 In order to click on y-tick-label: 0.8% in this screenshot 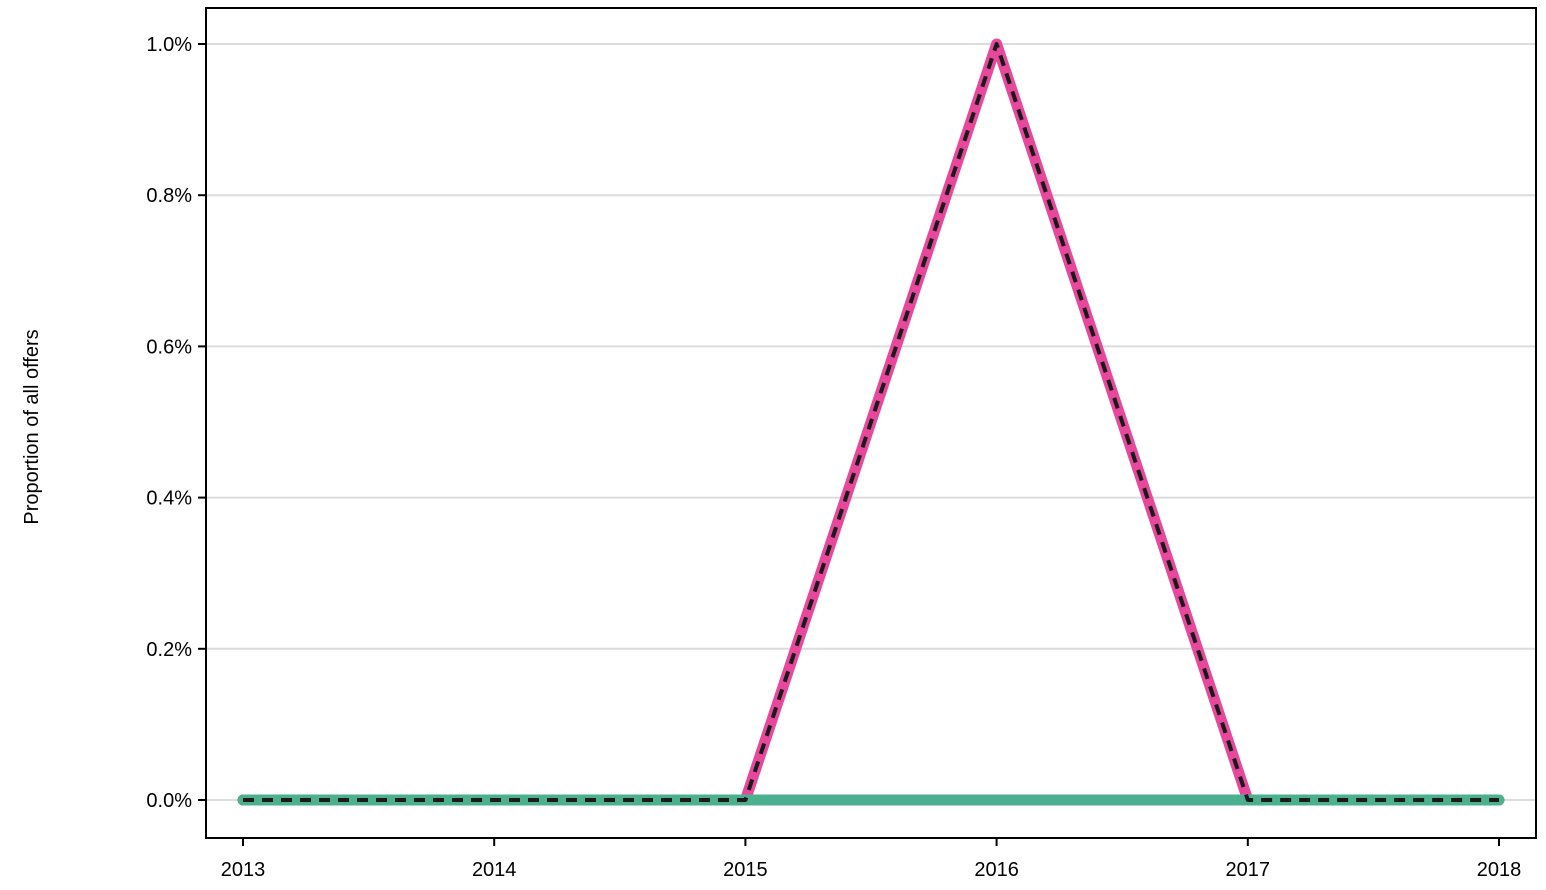, I will do `click(169, 196)`.